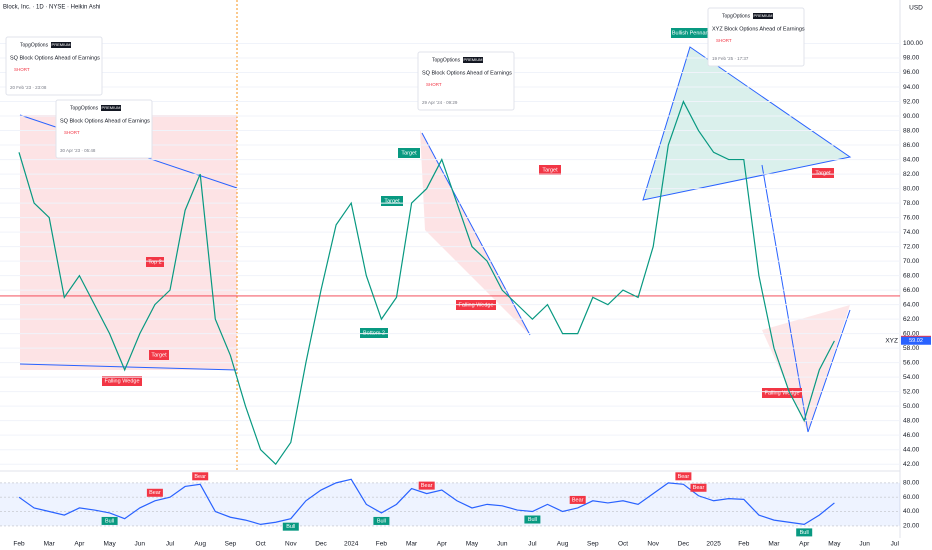 The image size is (932, 550). I want to click on card-date: 30 Apr '23 · 05:48, so click(78, 150).